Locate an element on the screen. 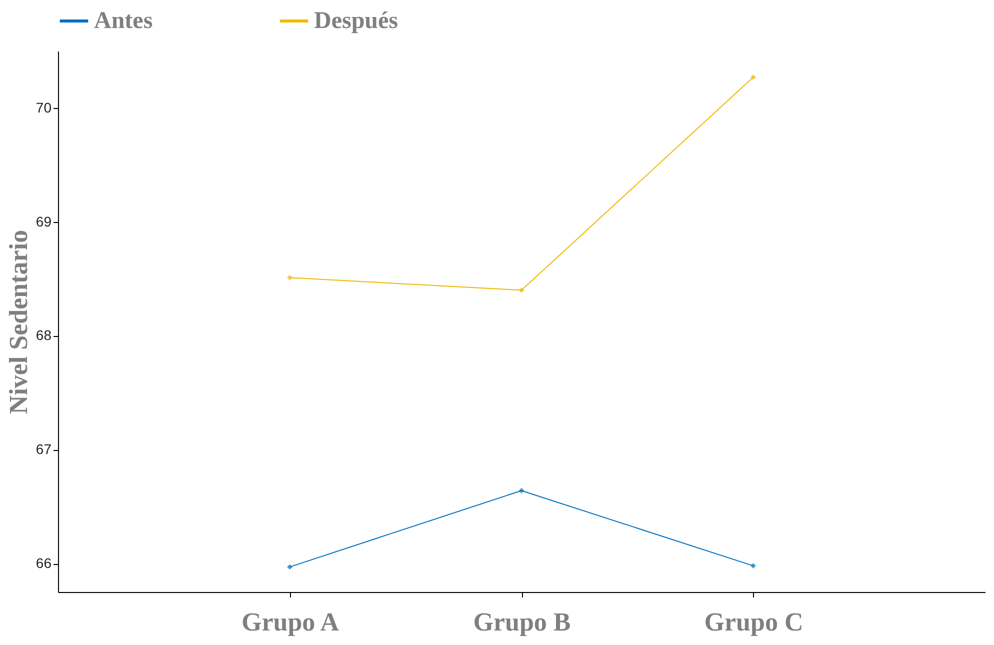 This screenshot has width=994, height=645. y-tick-label: 66 is located at coordinates (44, 563).